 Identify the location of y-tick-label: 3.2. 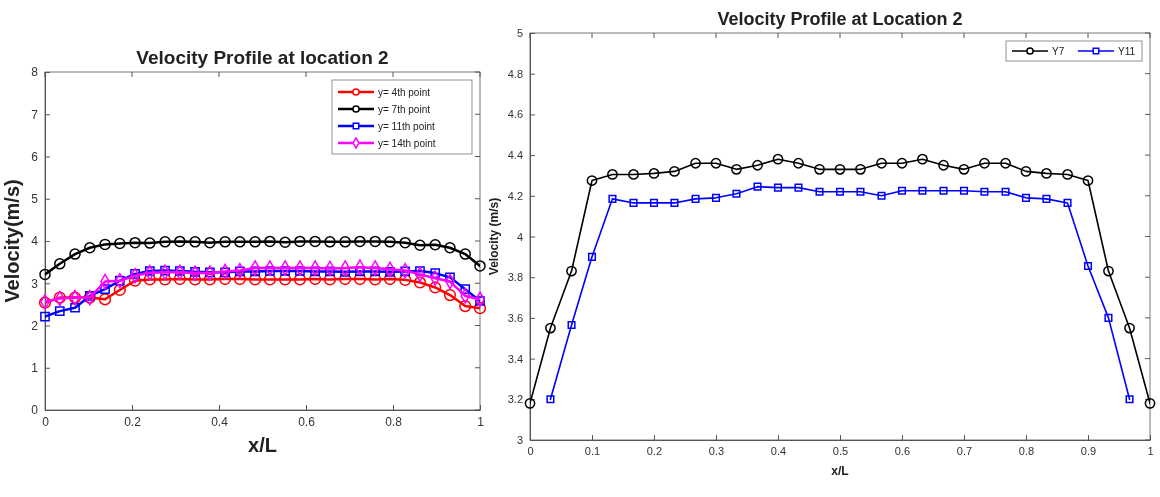
(515, 399).